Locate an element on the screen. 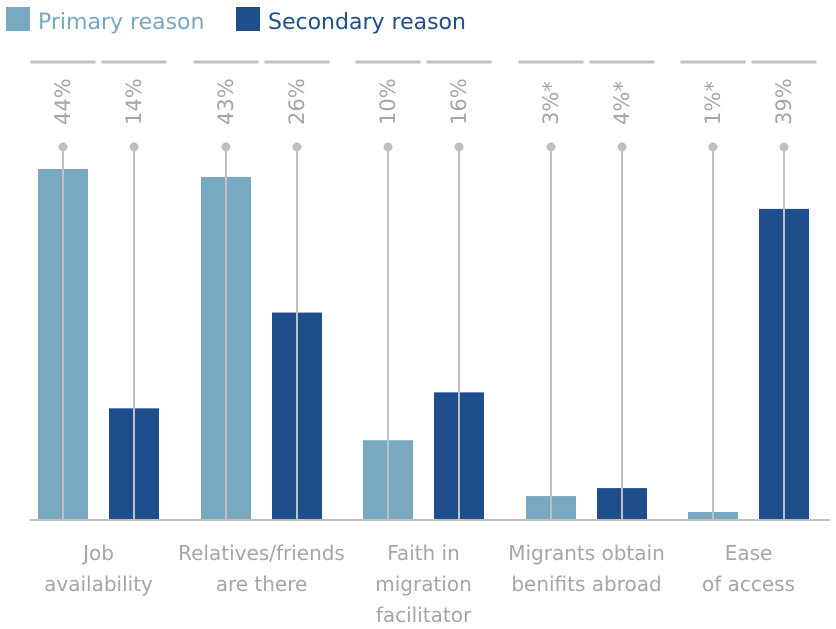 This screenshot has width=836, height=629. category-label-2: Faith in migration facilitator is located at coordinates (423, 584).